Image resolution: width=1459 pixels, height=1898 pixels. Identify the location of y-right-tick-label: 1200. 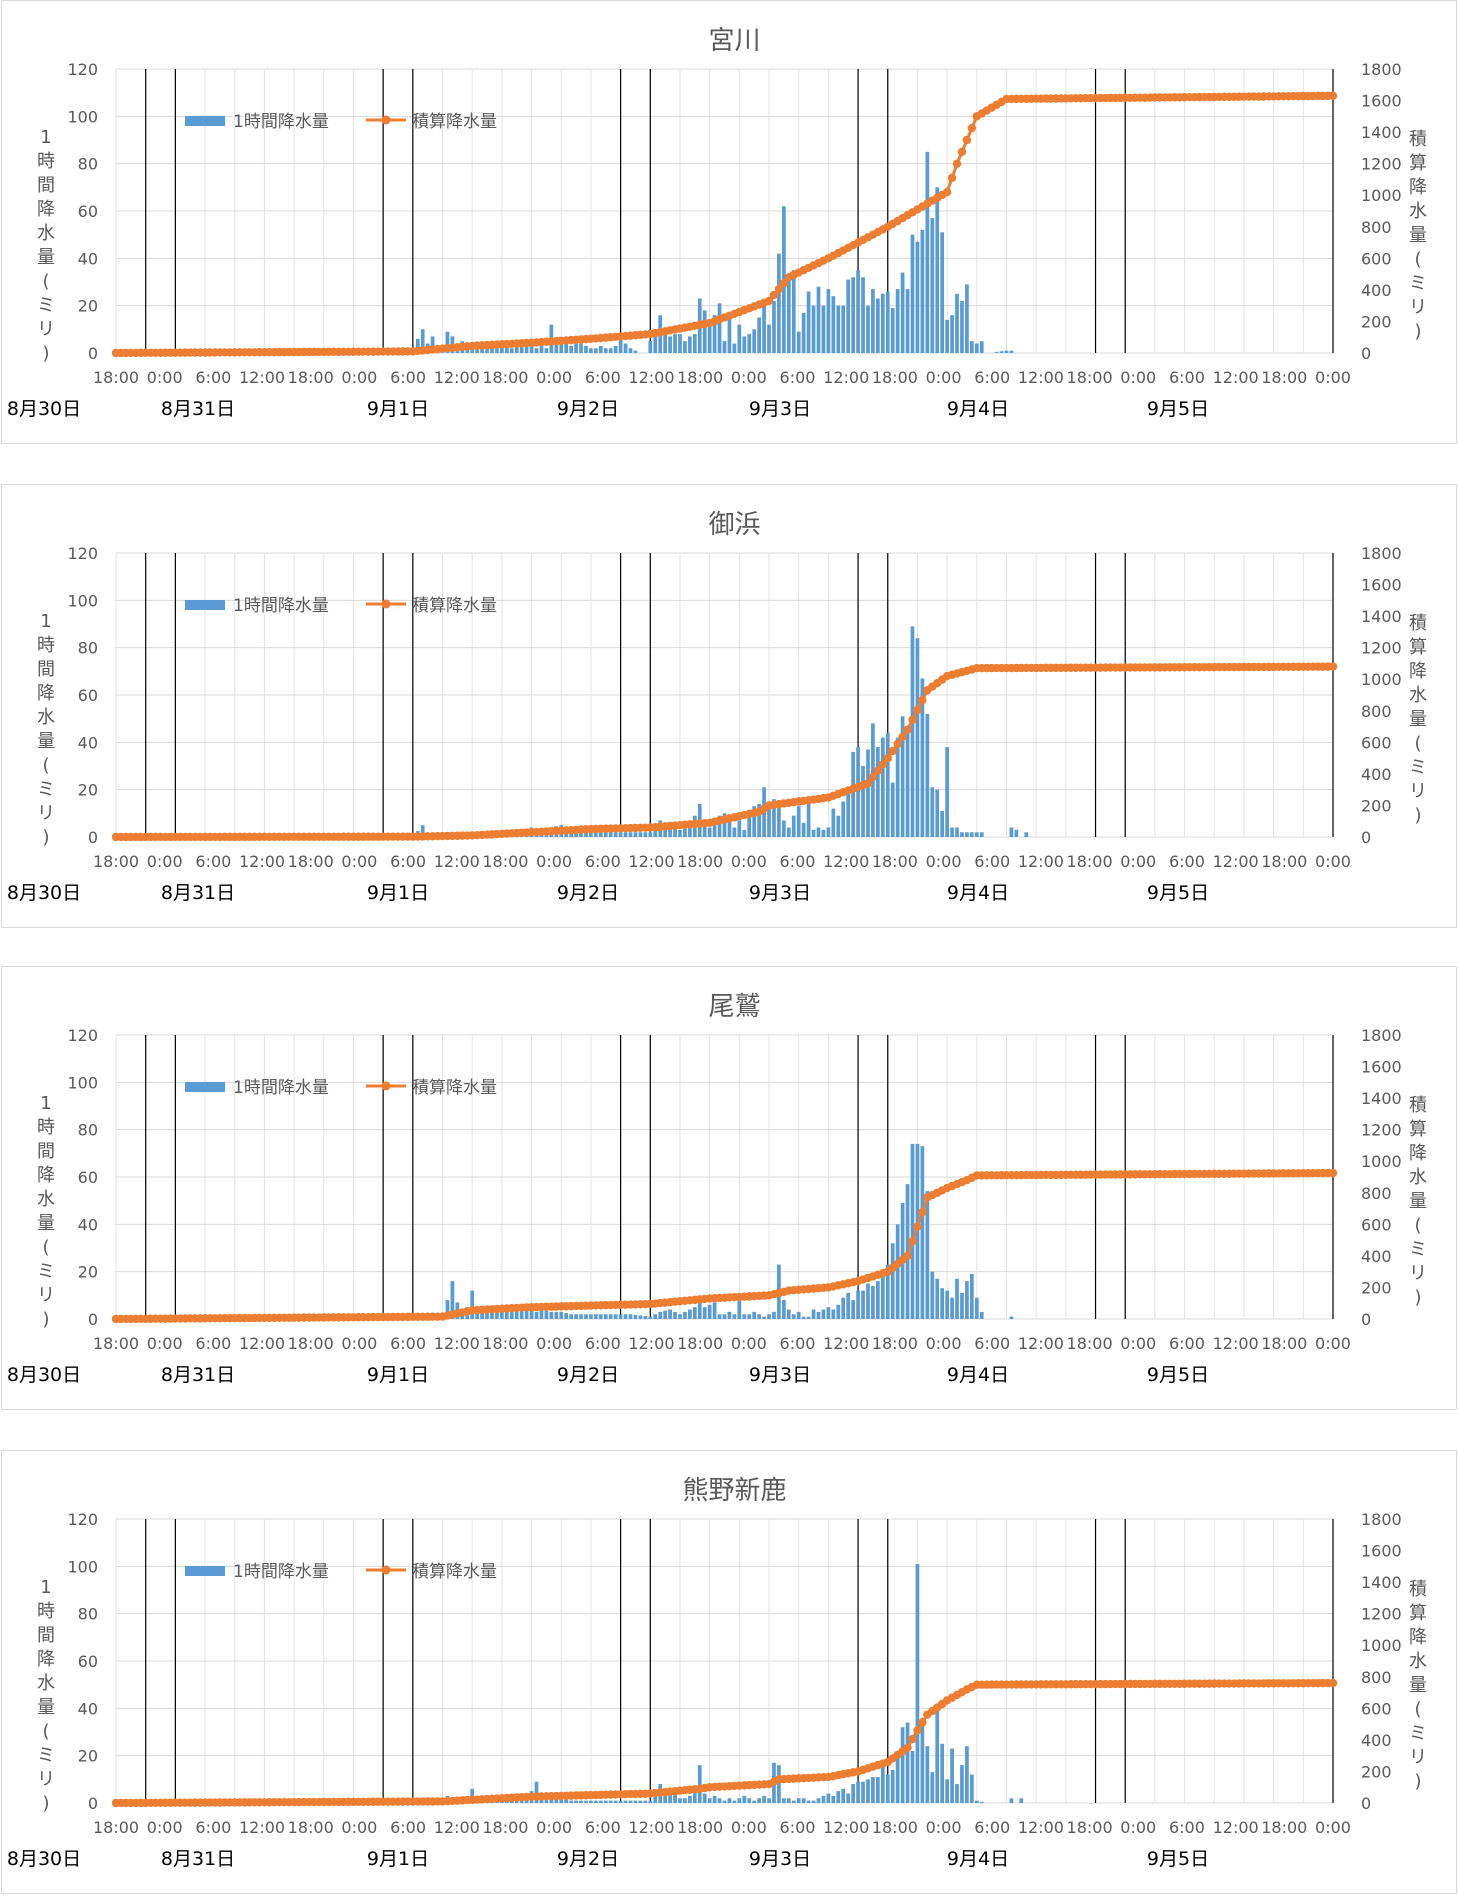
(1381, 1614).